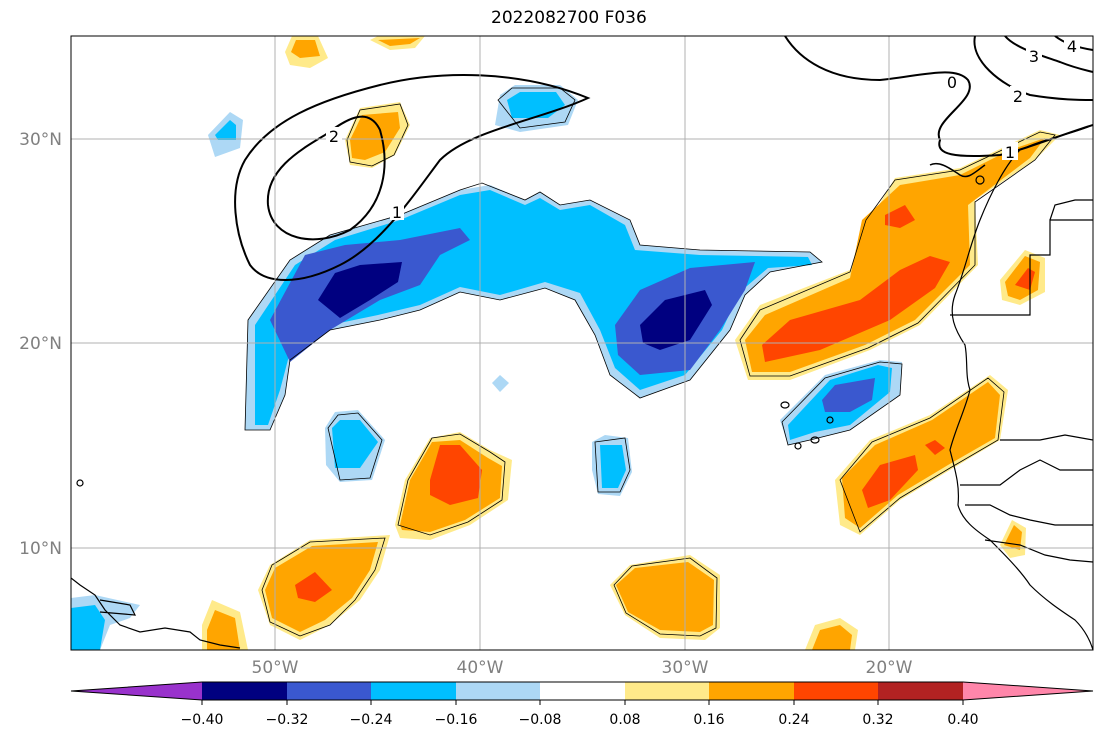 The image size is (1105, 741). I want to click on colorbar-tick-label: 0.16, so click(708, 720).